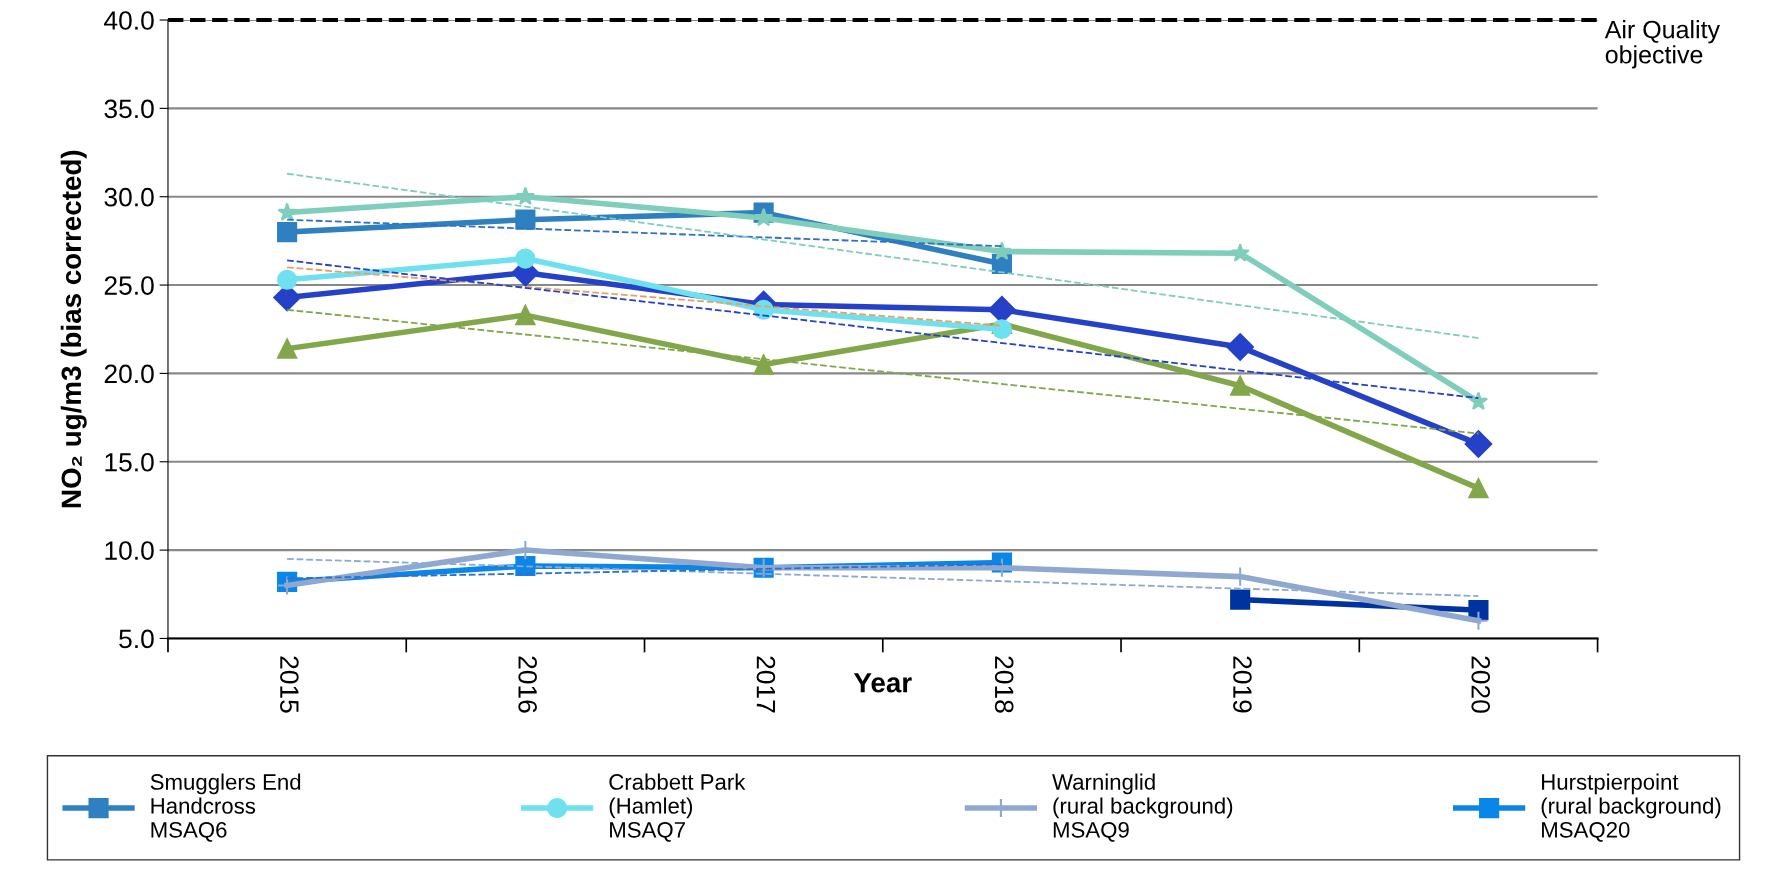 The width and height of the screenshot is (1787, 871). What do you see at coordinates (1004, 684) in the screenshot?
I see `x-tick-label: 2018` at bounding box center [1004, 684].